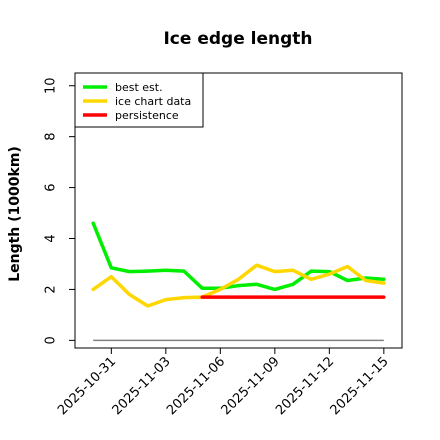 This screenshot has height=440, width=440. I want to click on legend-label: persistence, so click(147, 115).